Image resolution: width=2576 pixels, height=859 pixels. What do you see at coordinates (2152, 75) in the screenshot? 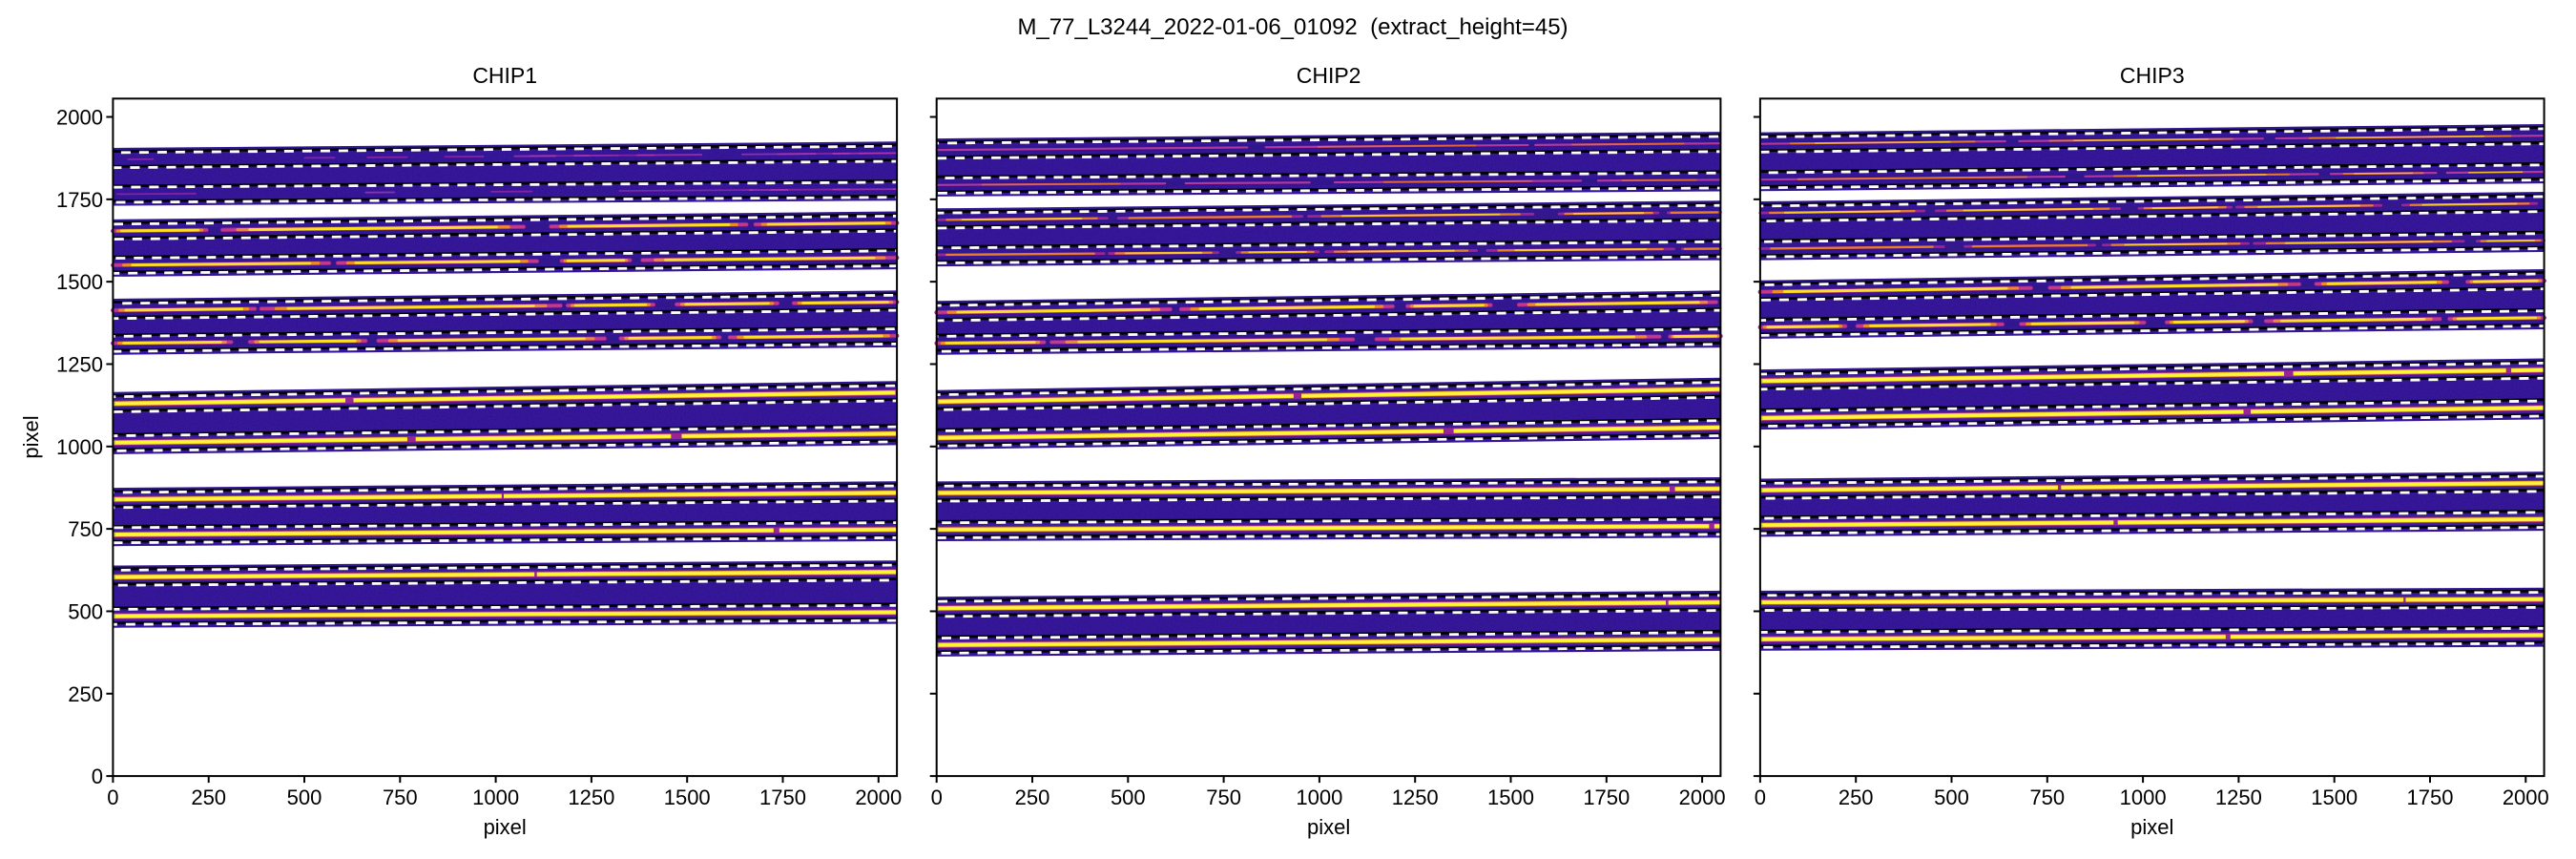
I see `svg-text: CHIP3` at bounding box center [2152, 75].